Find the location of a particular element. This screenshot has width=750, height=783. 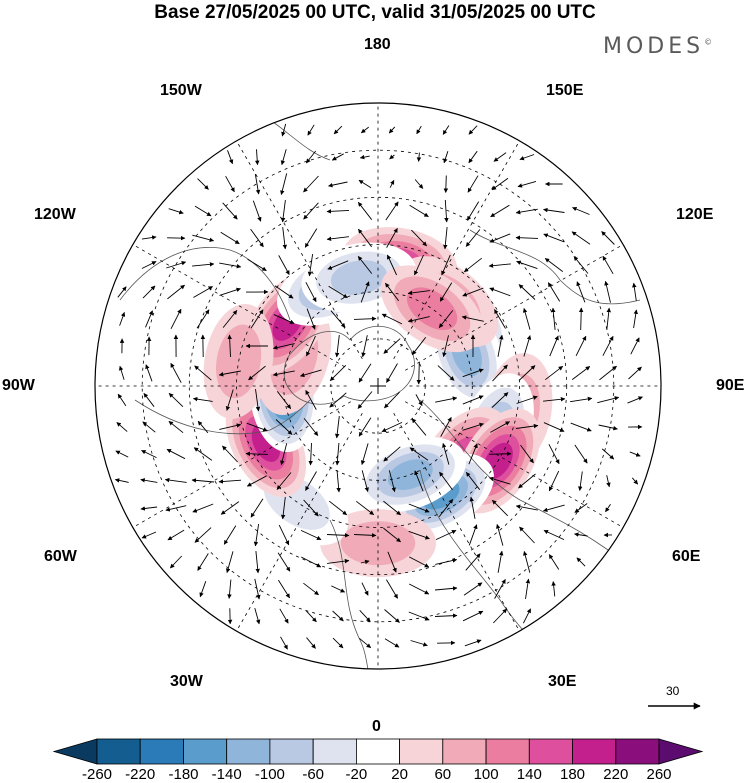

lon-label-30e: 30E is located at coordinates (562, 681).